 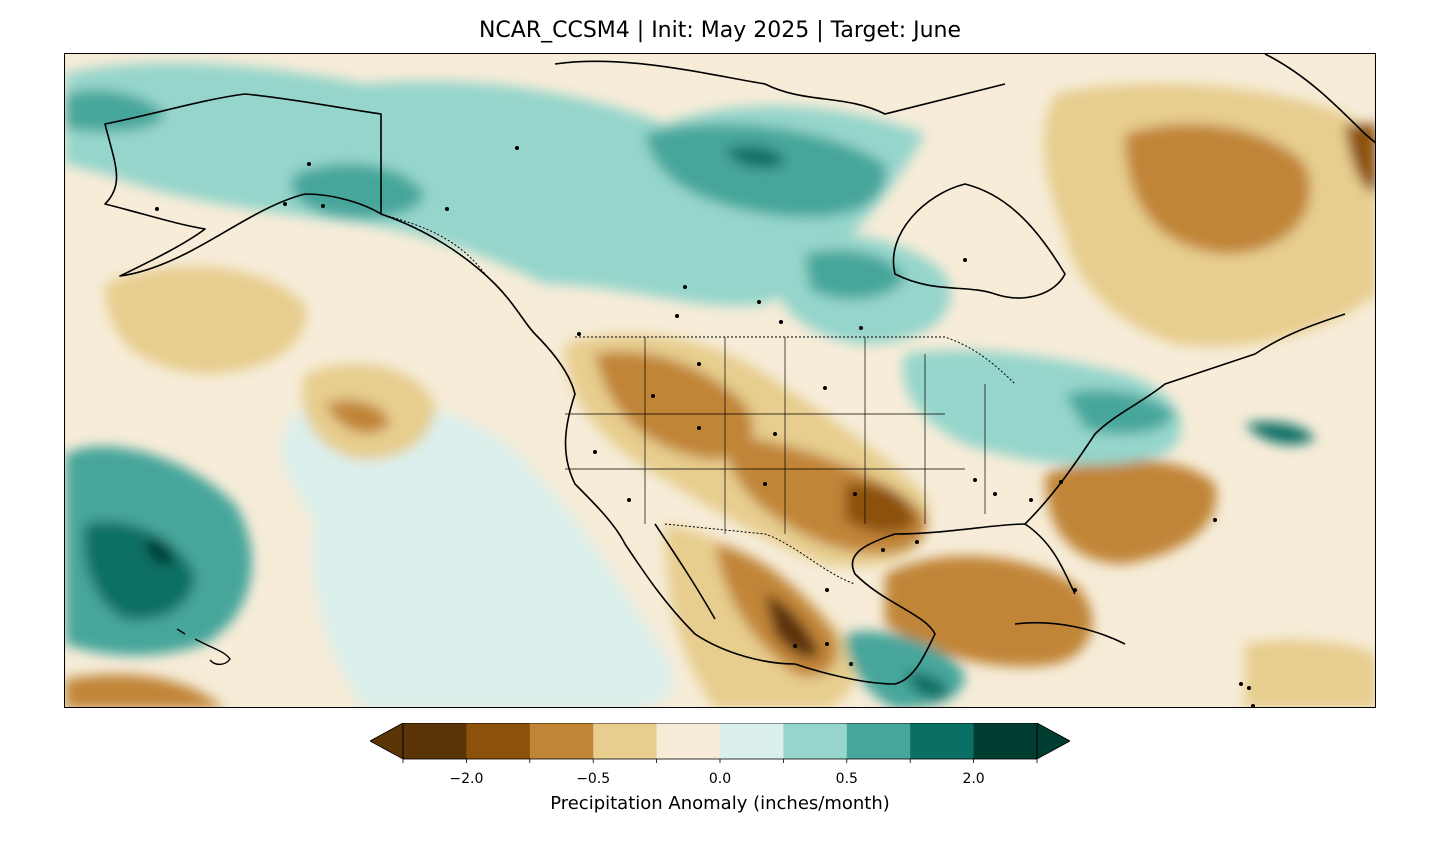 What do you see at coordinates (115, 111) in the screenshot?
I see `field-teal-top-left` at bounding box center [115, 111].